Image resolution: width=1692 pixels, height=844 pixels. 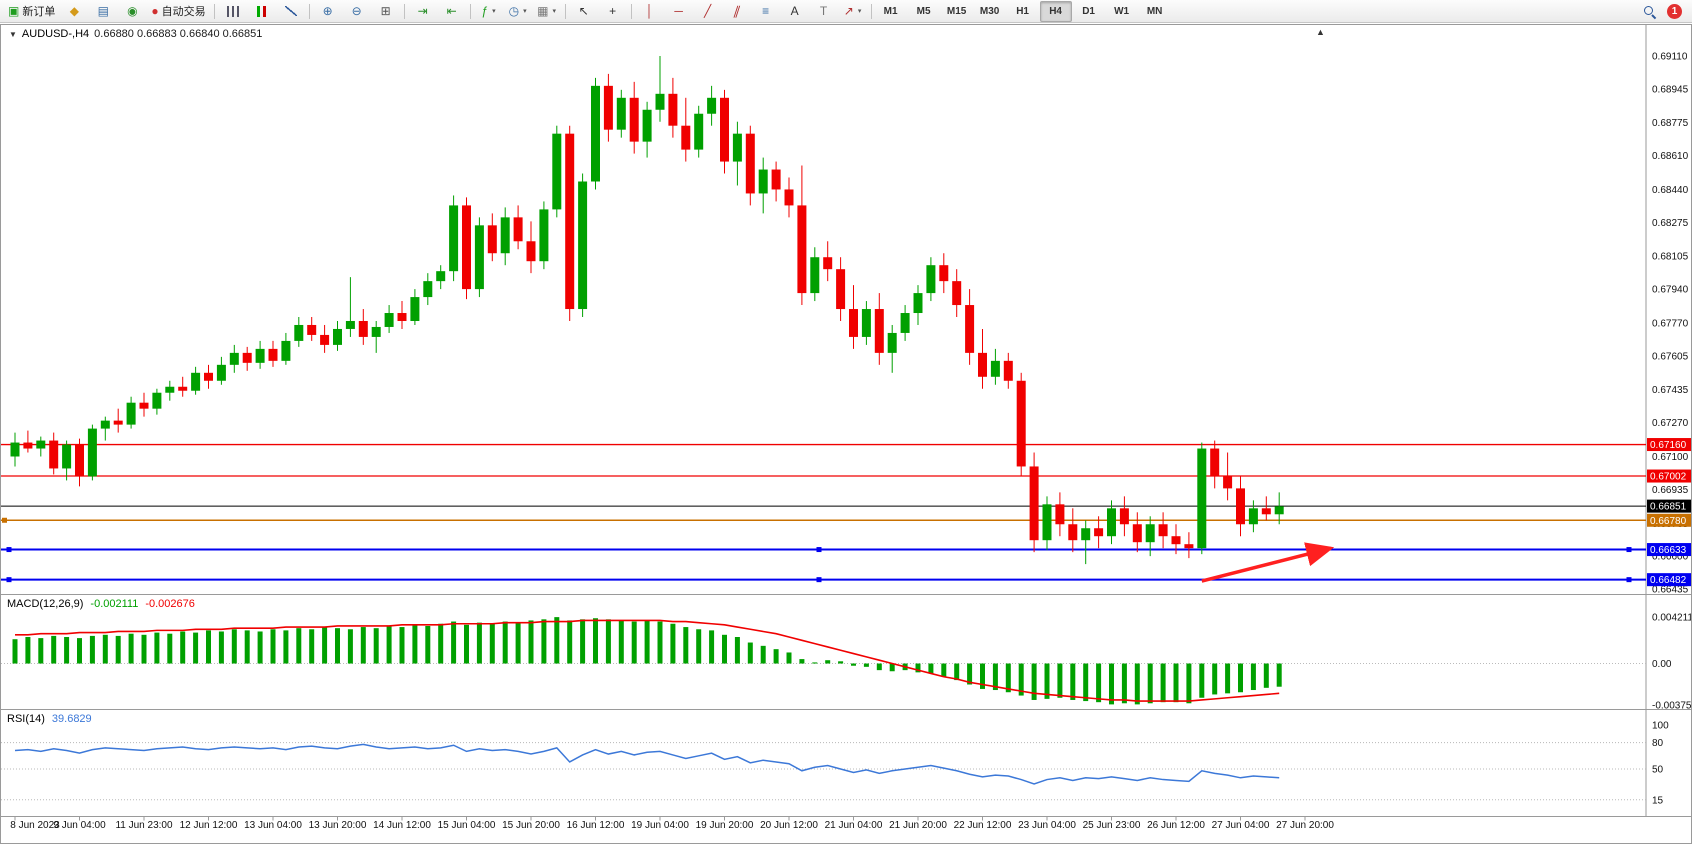 I want to click on chart-symbol-period: AUDUSD-,H4, so click(x=55, y=34).